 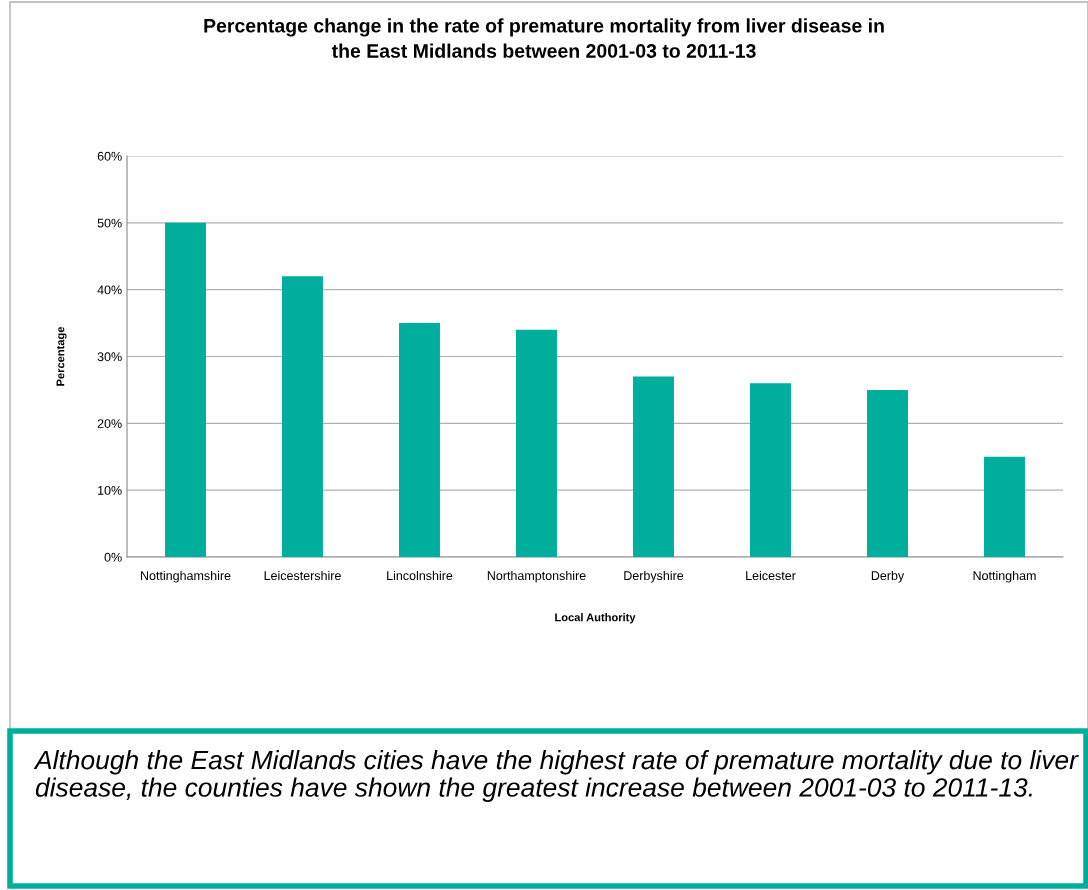 I want to click on text: Although the East Midlands cities have the highest rate of premature mortality due to liver disease, the counties have shown the greatest increase between 2001-03 to 2011-13., so click(x=556, y=776).